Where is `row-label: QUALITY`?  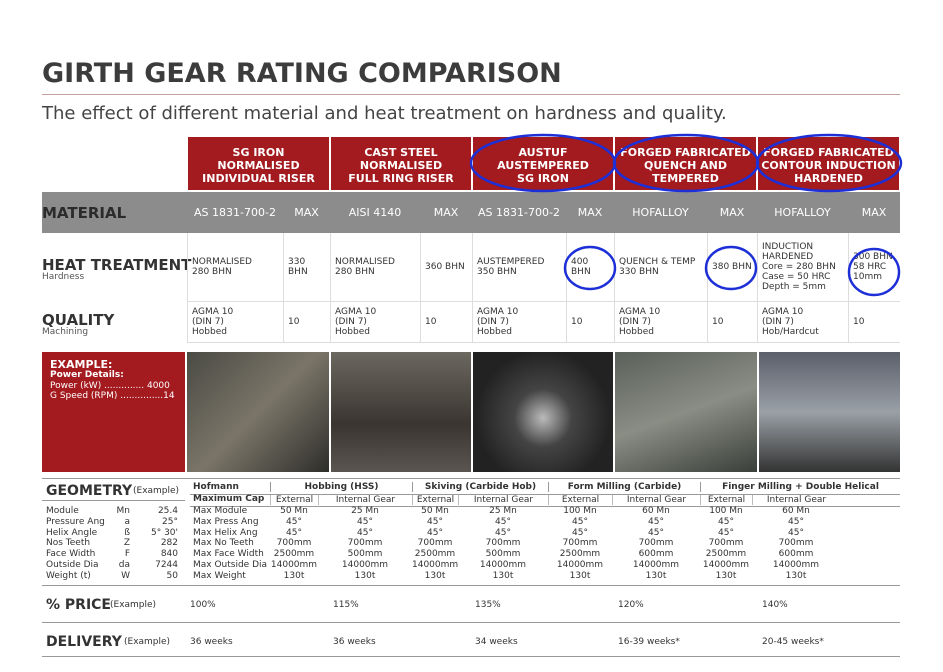
row-label: QUALITY is located at coordinates (78, 319).